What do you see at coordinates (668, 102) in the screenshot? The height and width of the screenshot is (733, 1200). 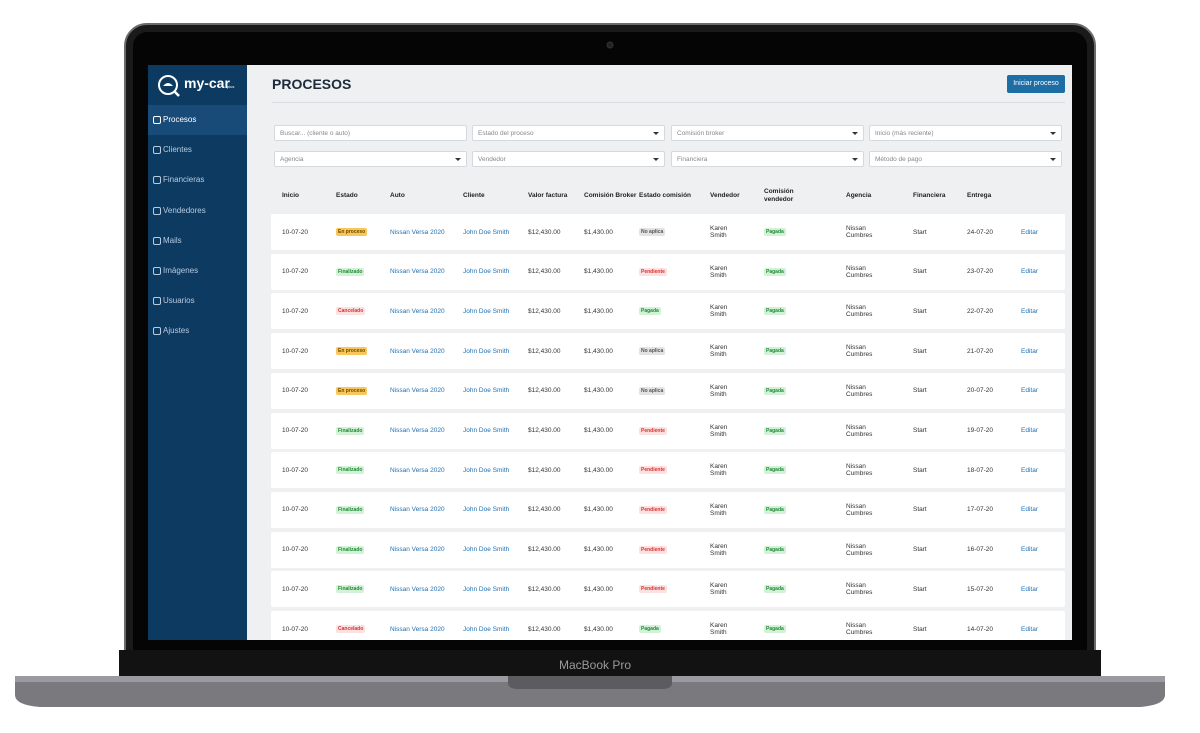 I see `divider` at bounding box center [668, 102].